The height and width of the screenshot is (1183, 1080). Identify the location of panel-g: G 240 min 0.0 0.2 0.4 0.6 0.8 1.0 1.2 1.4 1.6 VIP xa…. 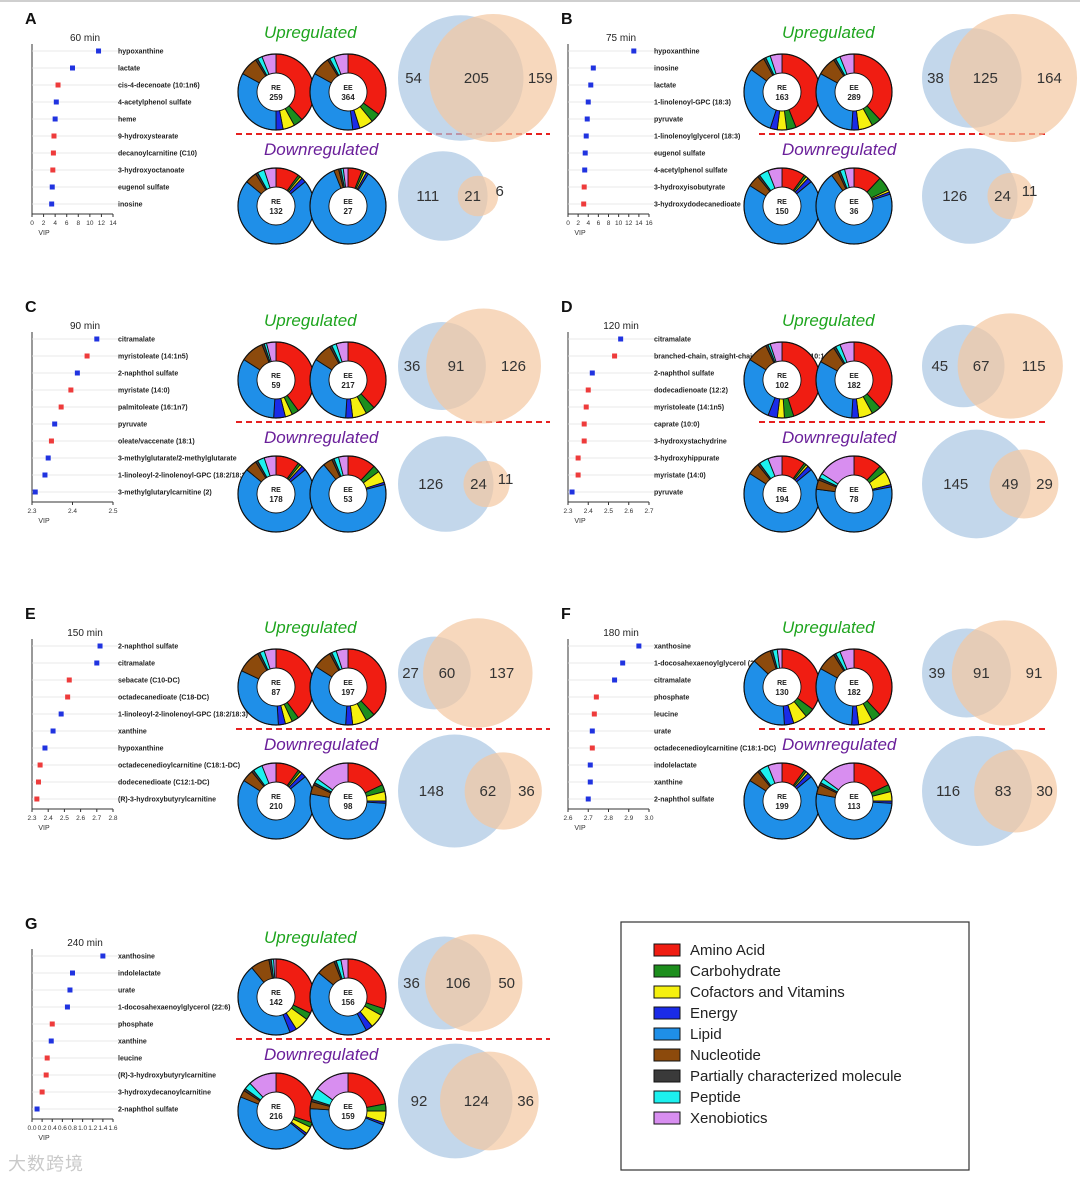
(287, 1037).